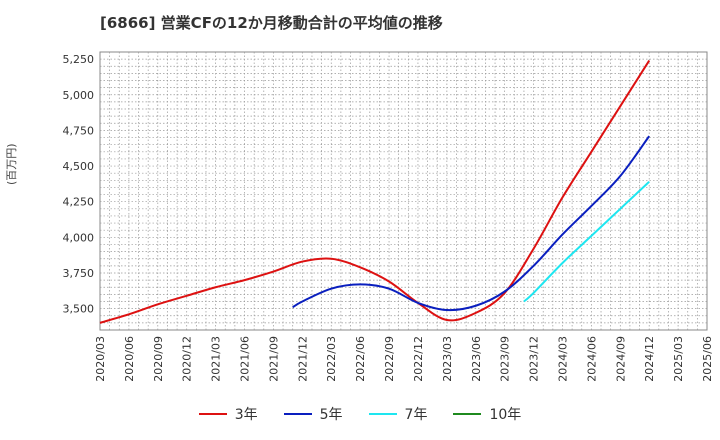 The height and width of the screenshot is (440, 720). What do you see at coordinates (216, 359) in the screenshot?
I see `x-tick-label: 2021/03` at bounding box center [216, 359].